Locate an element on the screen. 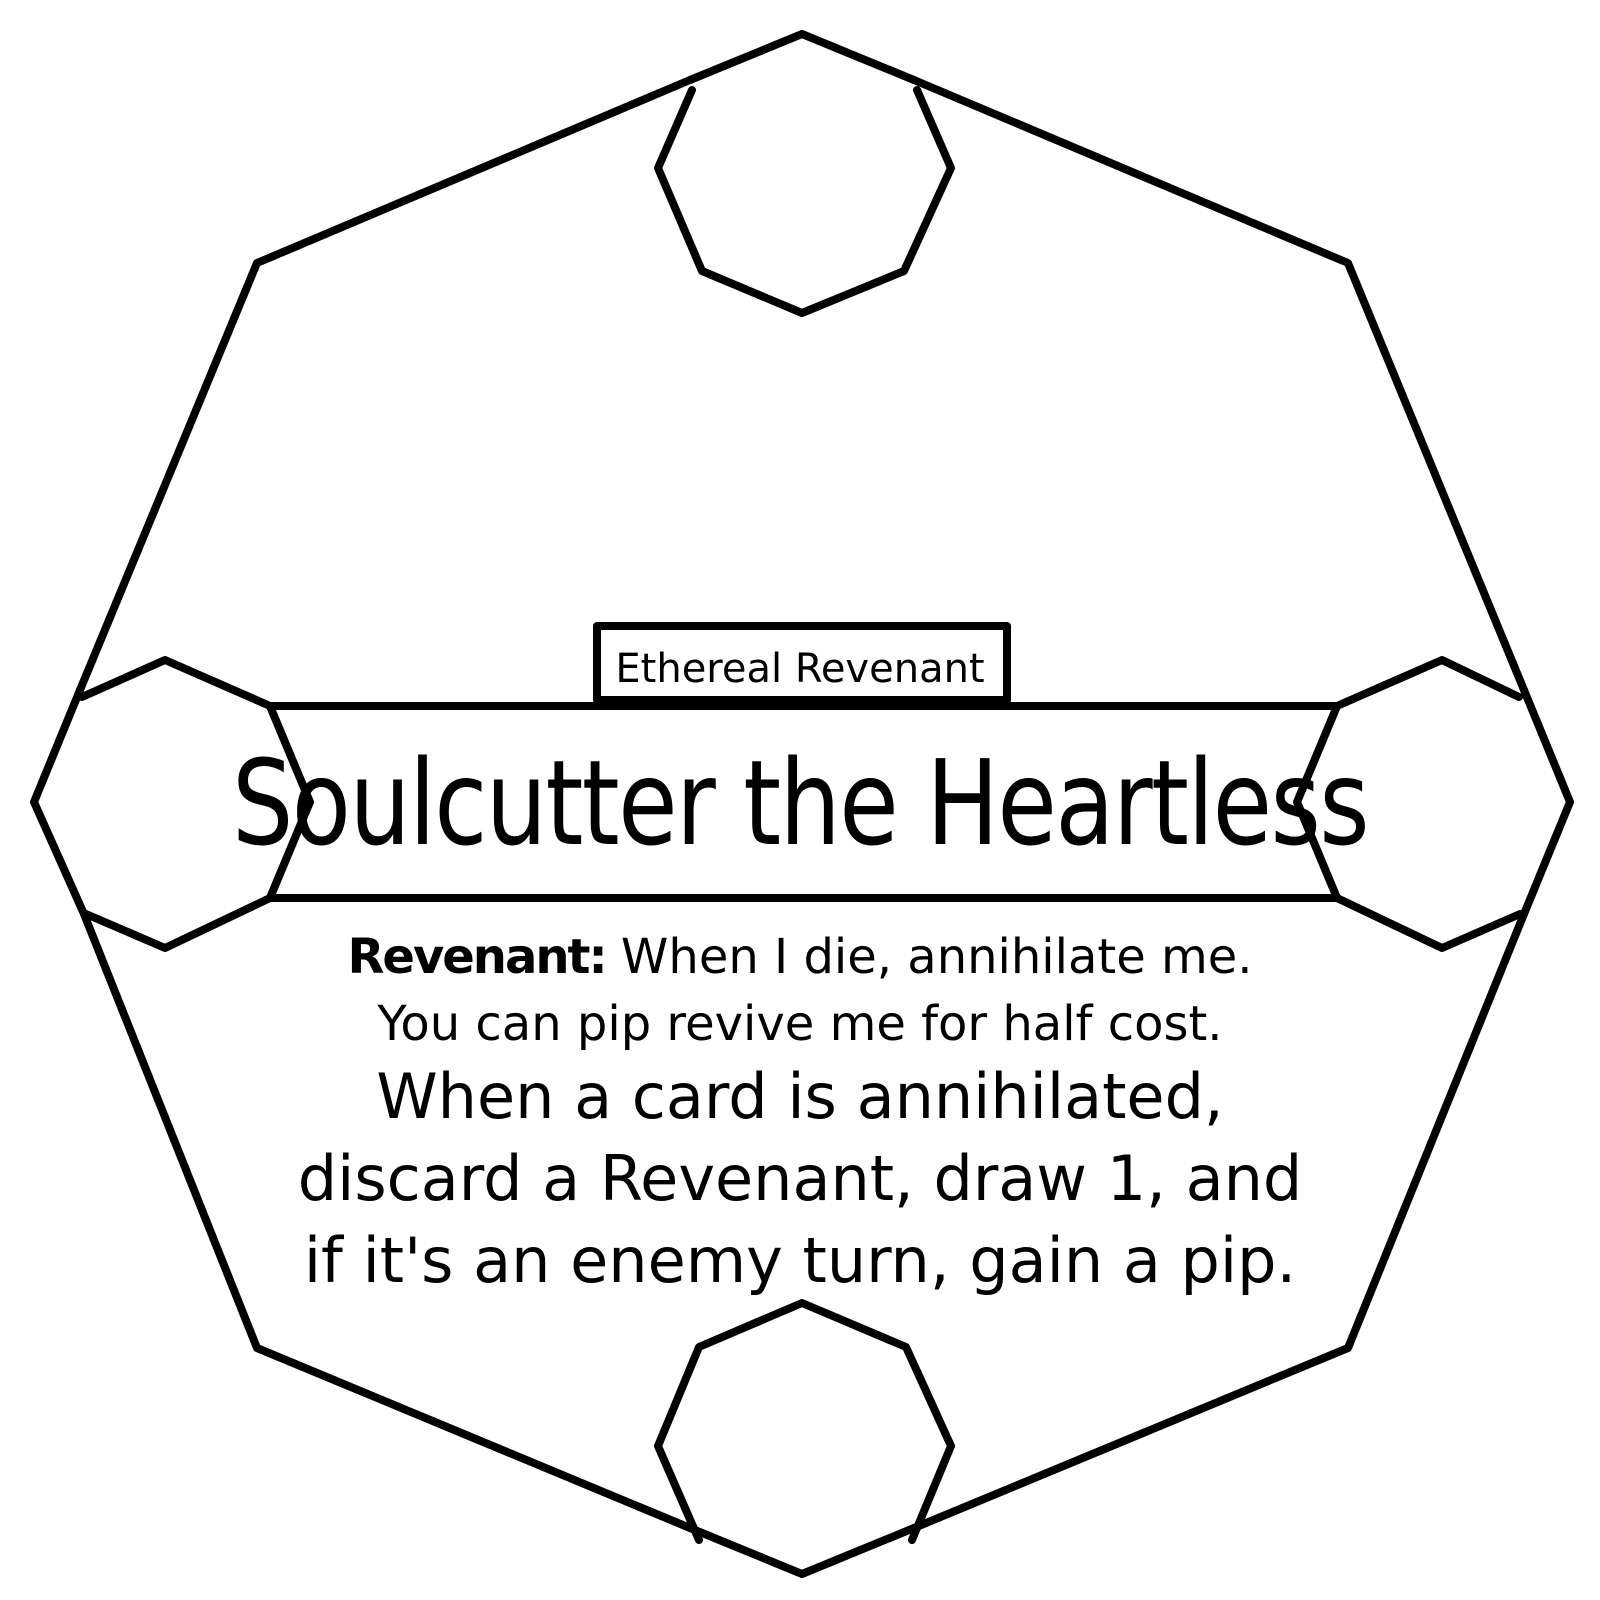 The width and height of the screenshot is (1600, 1600). keyword-ability-line-1: Revenant: When I die, annihilate me. is located at coordinates (800, 957).